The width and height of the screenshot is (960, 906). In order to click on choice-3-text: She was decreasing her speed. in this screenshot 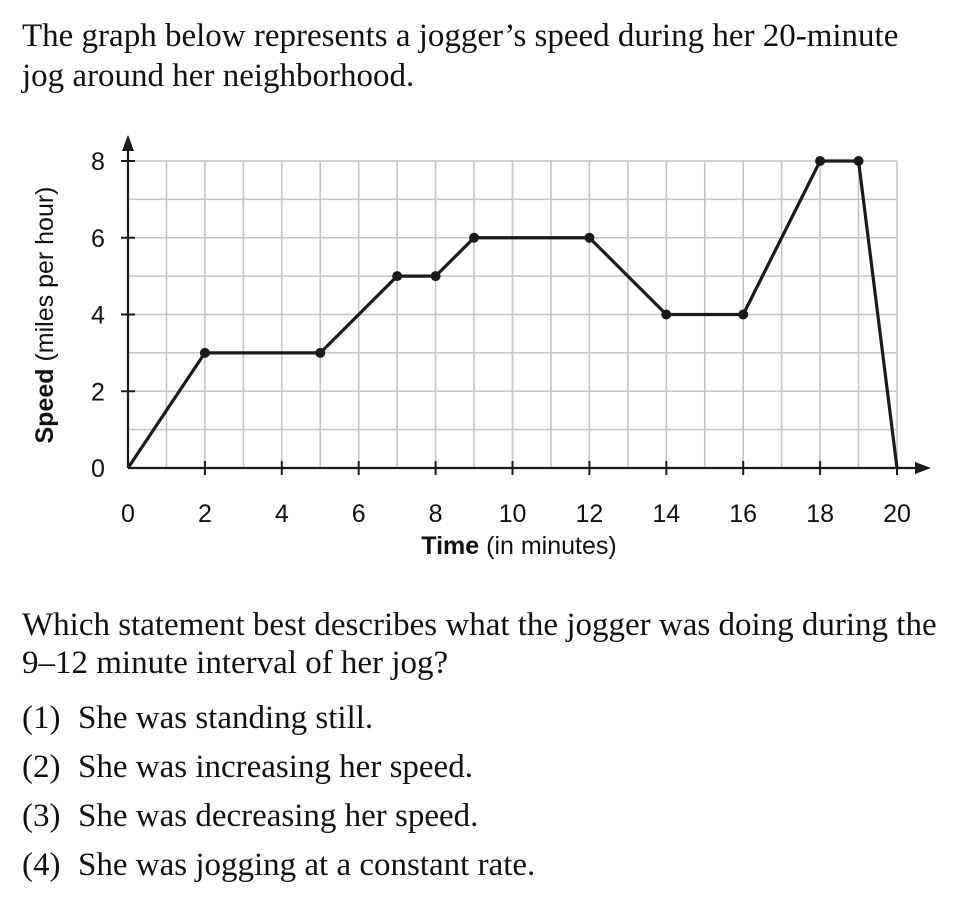, I will do `click(278, 816)`.